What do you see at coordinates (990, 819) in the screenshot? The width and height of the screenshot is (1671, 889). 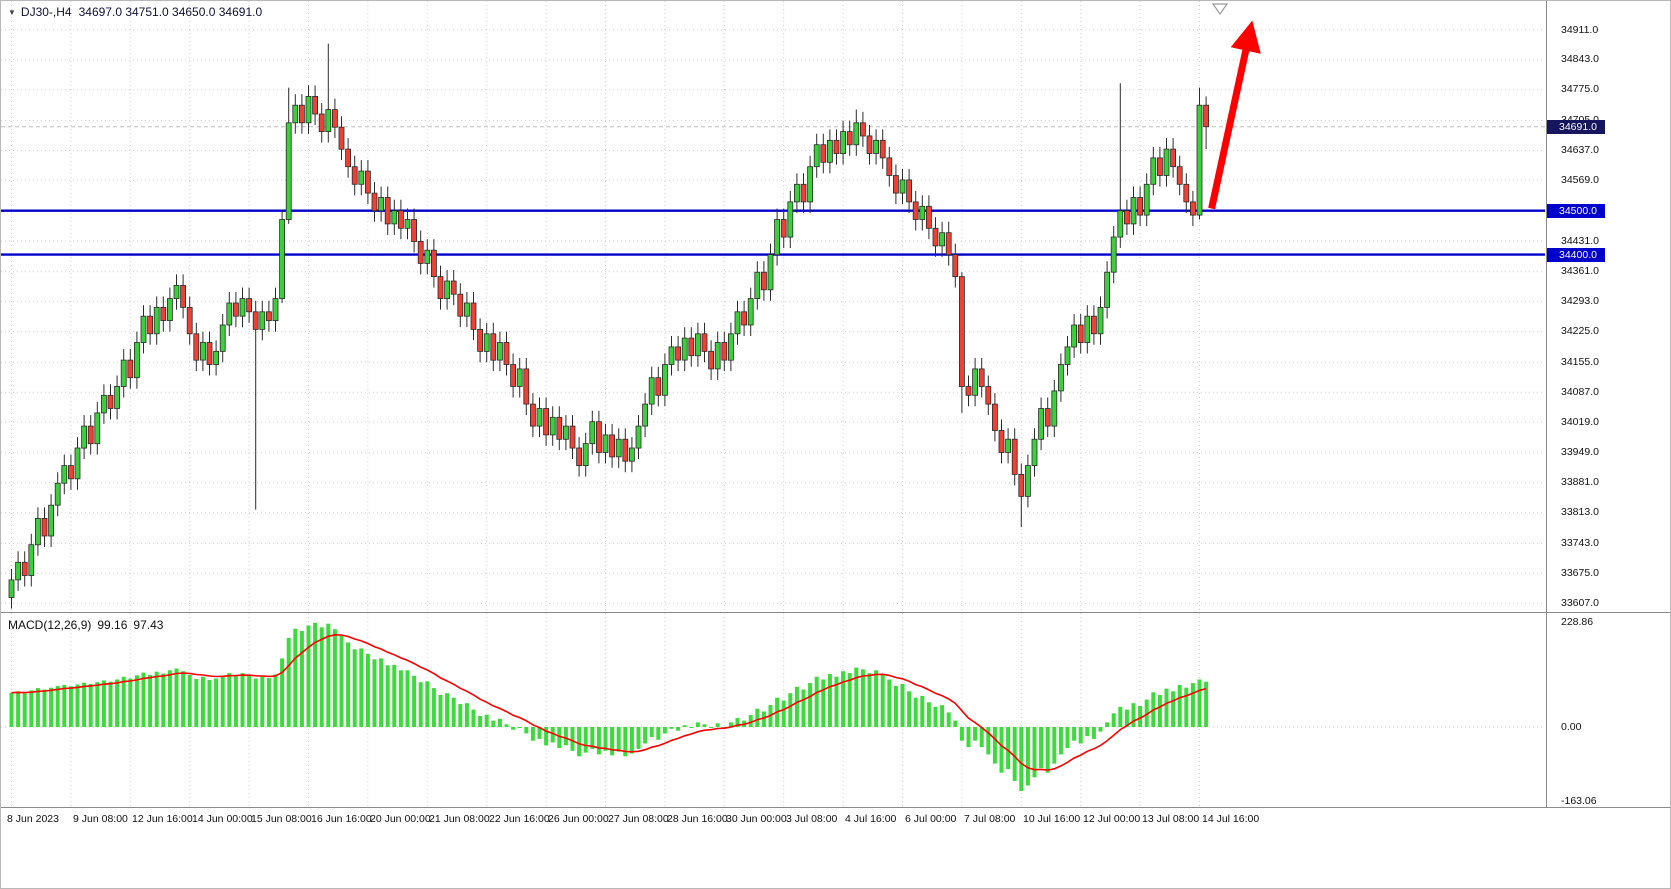 I see `time-axis-label: 7 Jul 08:00` at bounding box center [990, 819].